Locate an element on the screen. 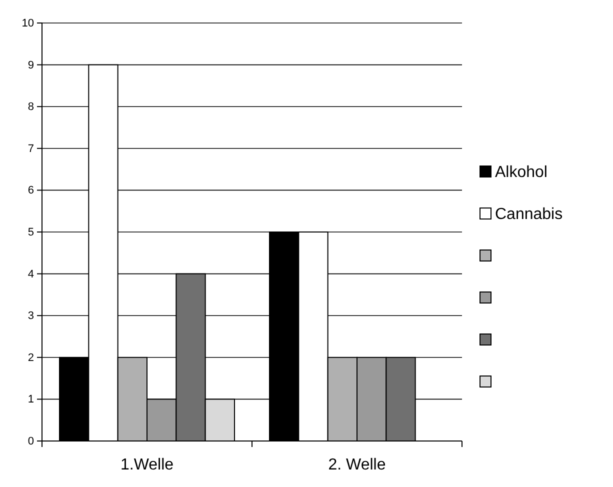 This screenshot has width=613, height=487. y-tick-label: 9 is located at coordinates (31, 65).